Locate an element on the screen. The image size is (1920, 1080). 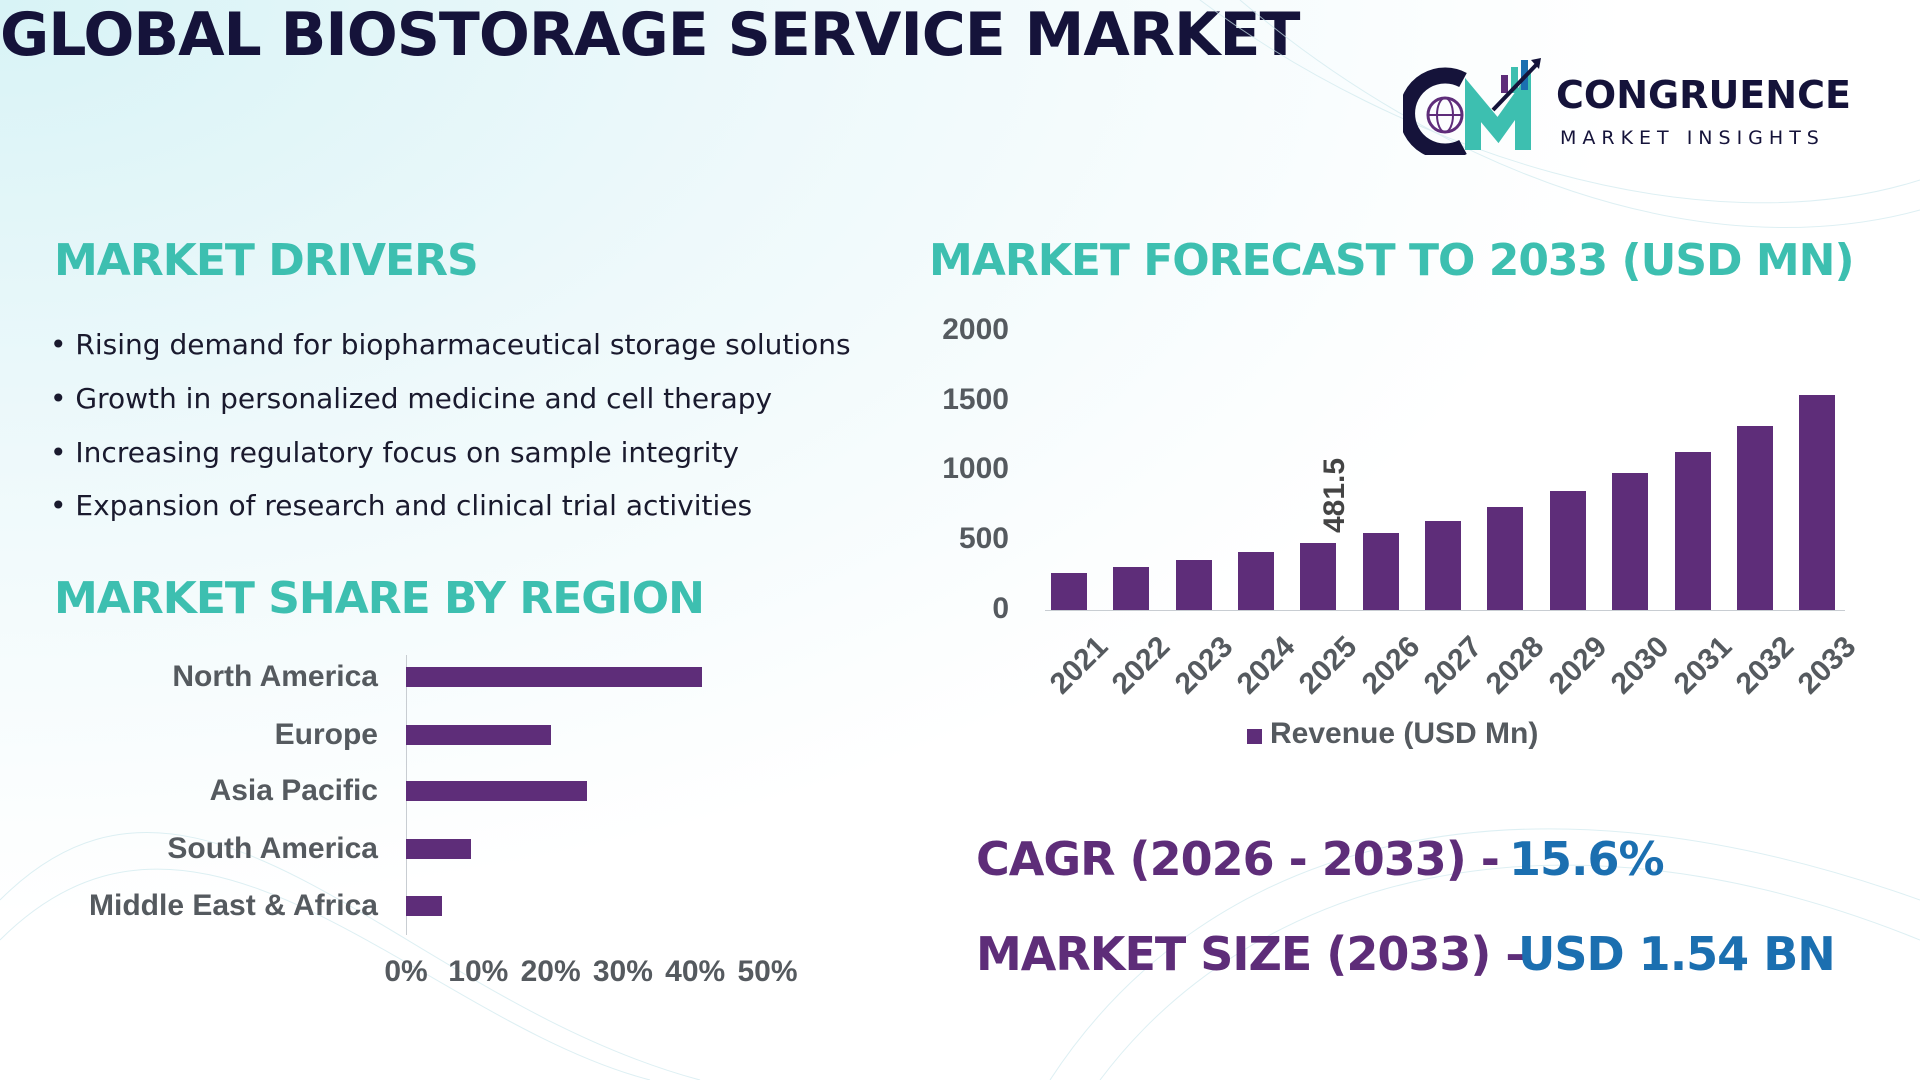
logo-tagline: MARKET INSIGHTS is located at coordinates (1692, 138).